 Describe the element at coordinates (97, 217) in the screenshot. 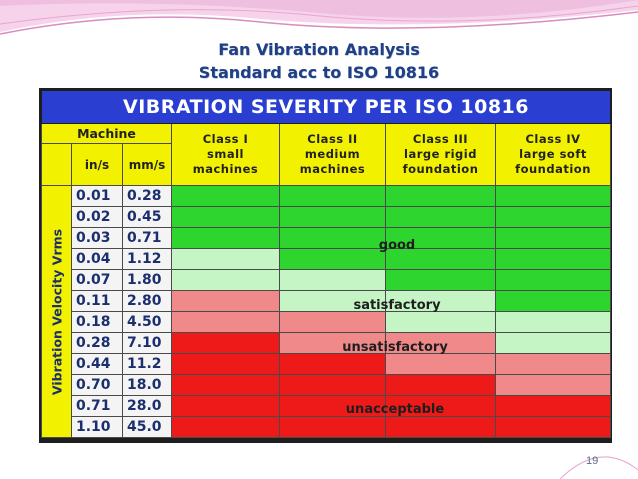

I see `velocity-in-per-s: 0.02` at that location.